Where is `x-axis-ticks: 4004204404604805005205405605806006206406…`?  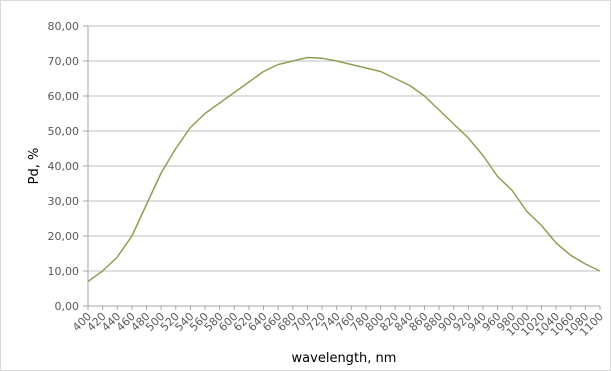
x-axis-ticks: 4004204404604805005205405605806006206406… is located at coordinates (338, 322).